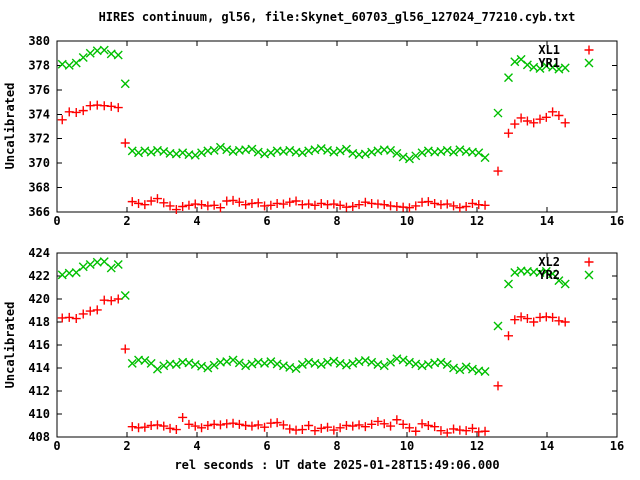 Image resolution: width=640 pixels, height=480 pixels. I want to click on legend-label-yr1: YR1, so click(549, 63).